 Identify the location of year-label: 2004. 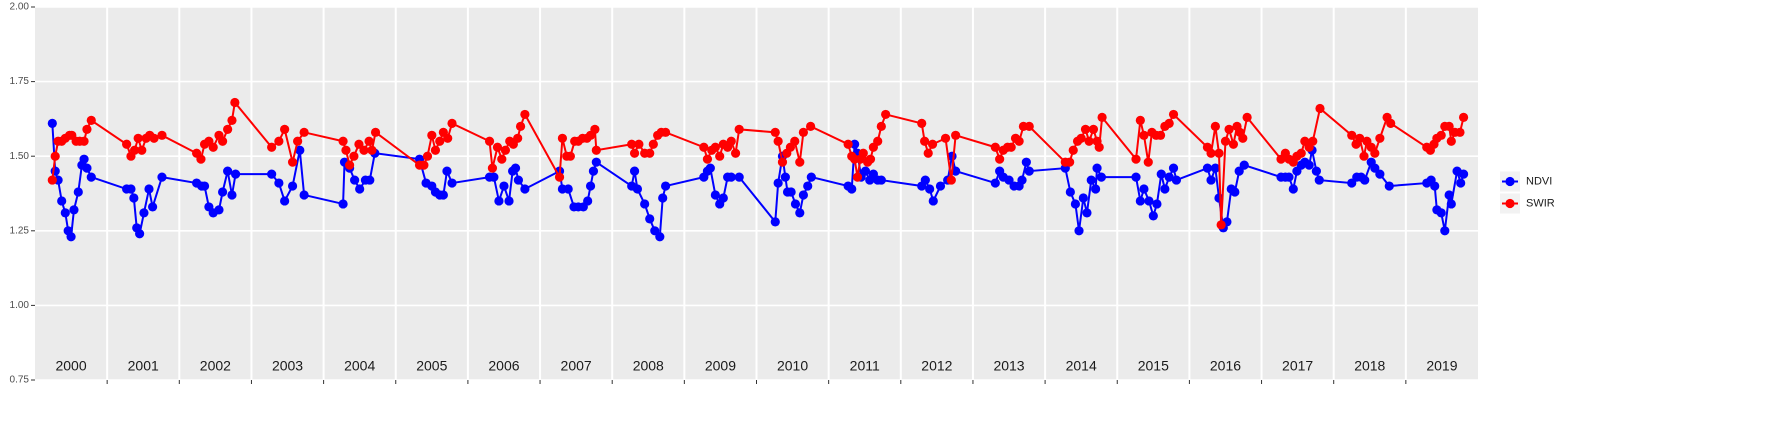
(359, 366).